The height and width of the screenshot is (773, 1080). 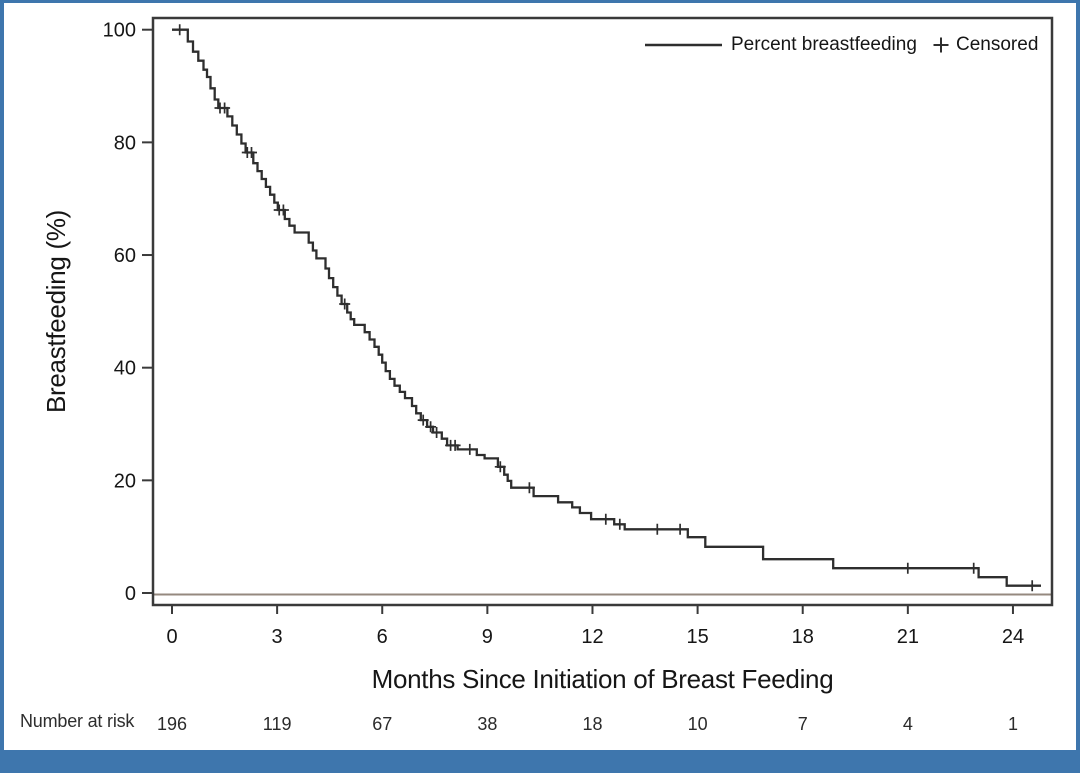 I want to click on x-tick-label: 18, so click(x=803, y=637).